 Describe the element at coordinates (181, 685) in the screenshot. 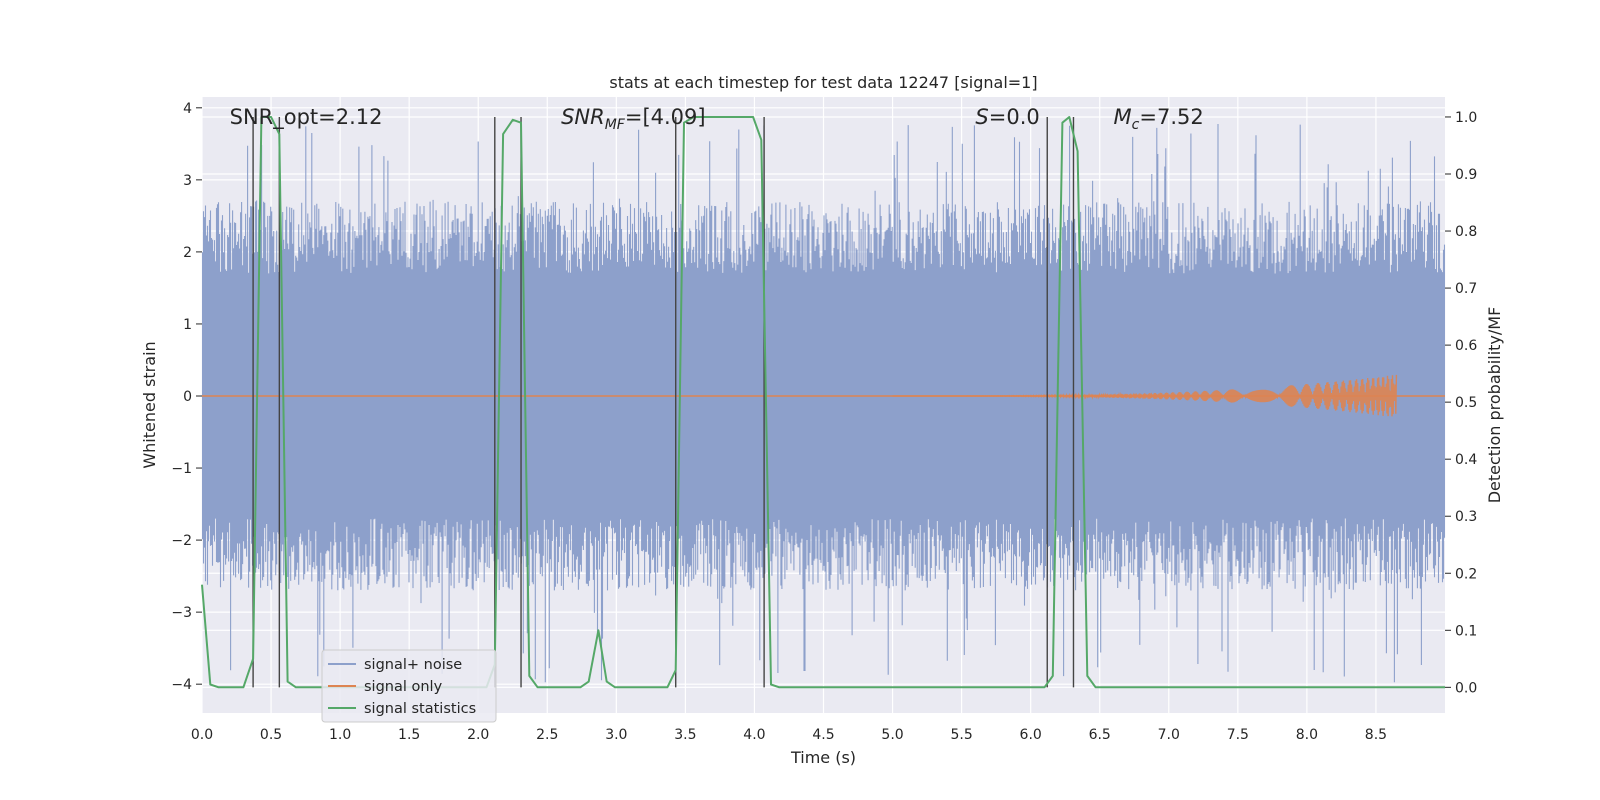

I see `y-tick-label-left: −4` at that location.